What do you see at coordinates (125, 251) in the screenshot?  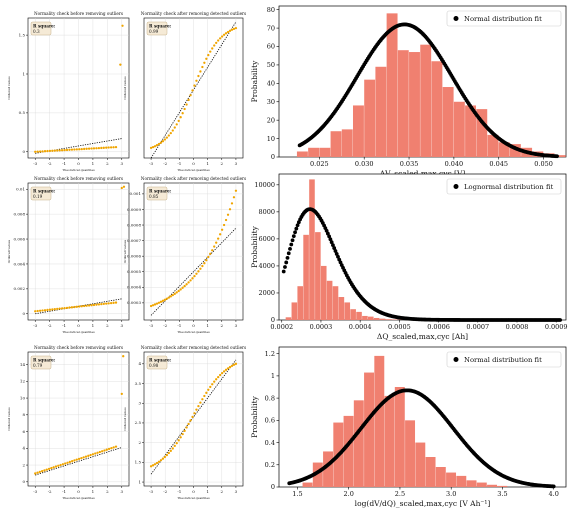 I see `y-axis-label: Ordered values` at bounding box center [125, 251].